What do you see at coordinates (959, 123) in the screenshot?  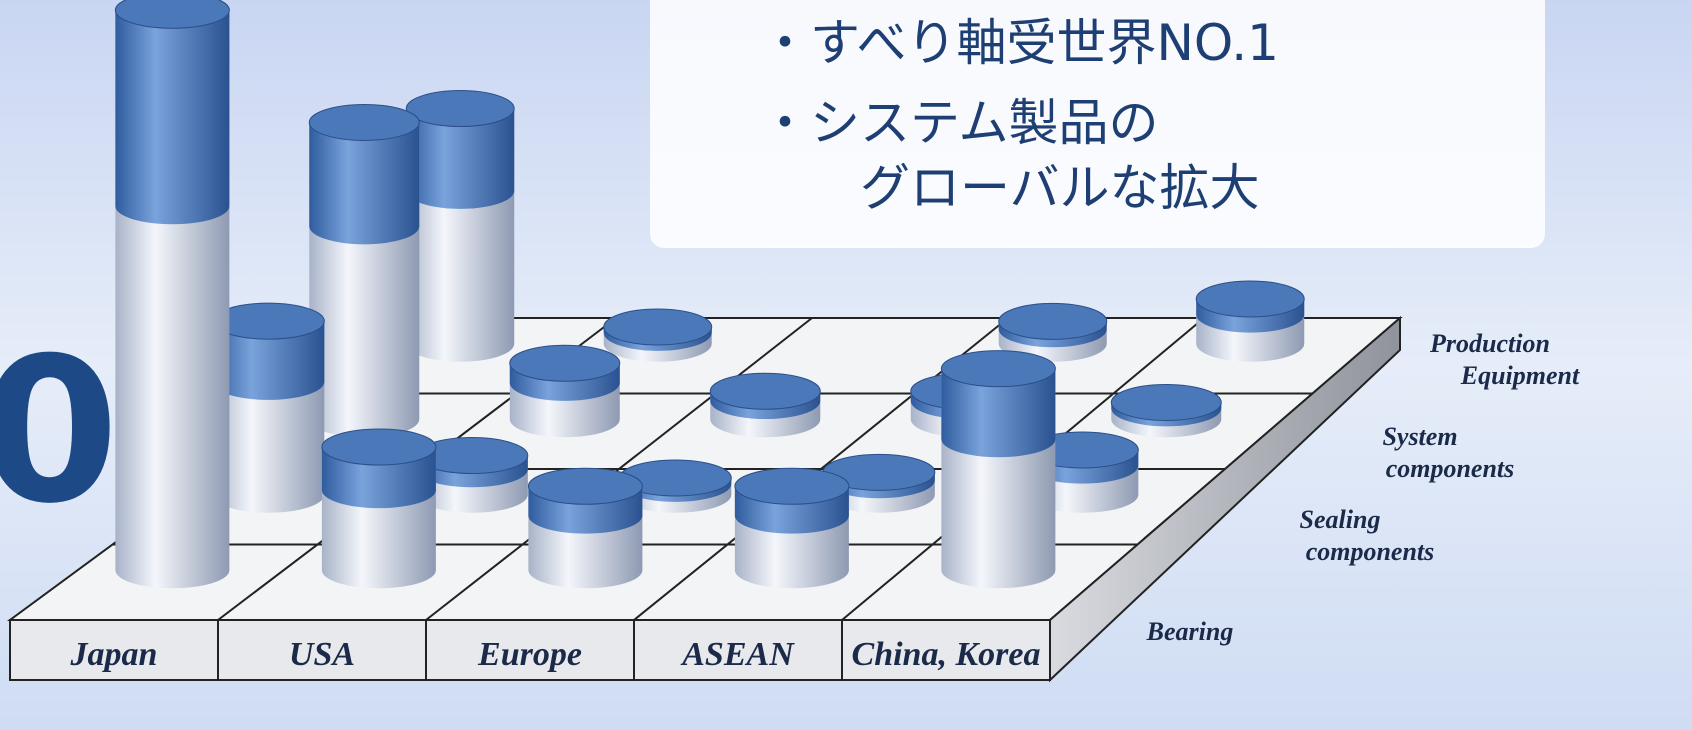 I see `callout-line: ・システム製品の` at bounding box center [959, 123].